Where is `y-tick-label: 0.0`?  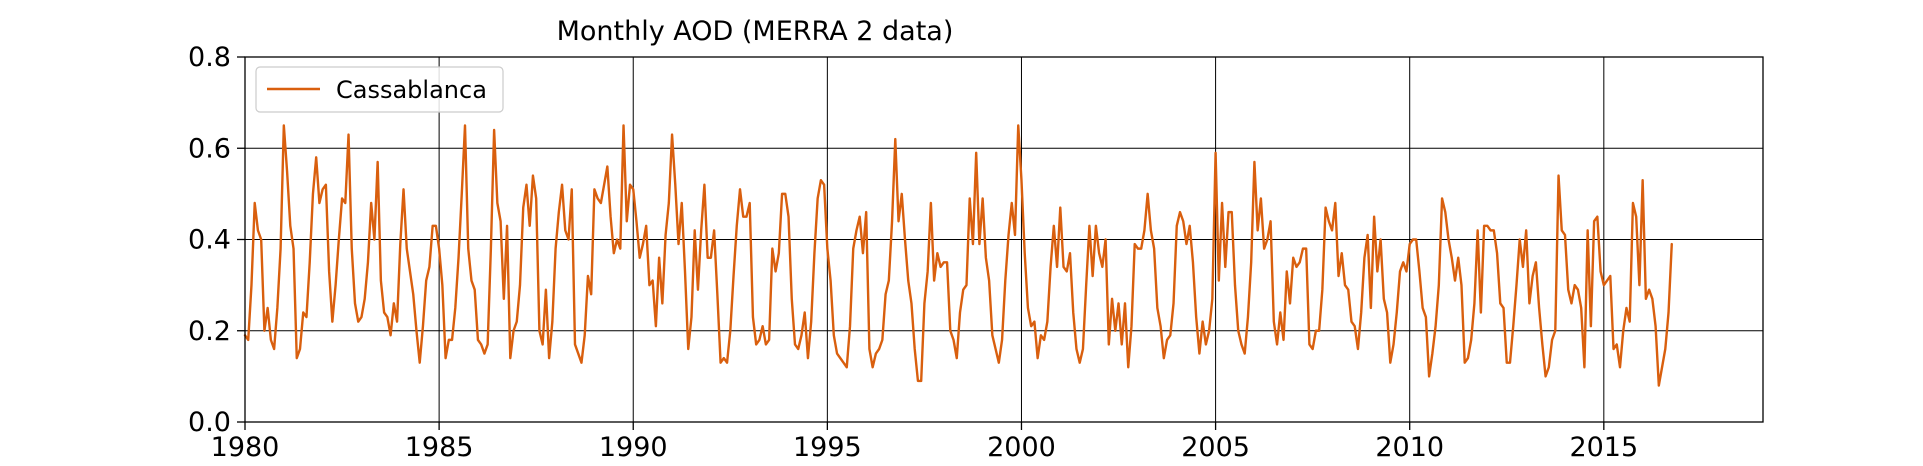 y-tick-label: 0.0 is located at coordinates (209, 422).